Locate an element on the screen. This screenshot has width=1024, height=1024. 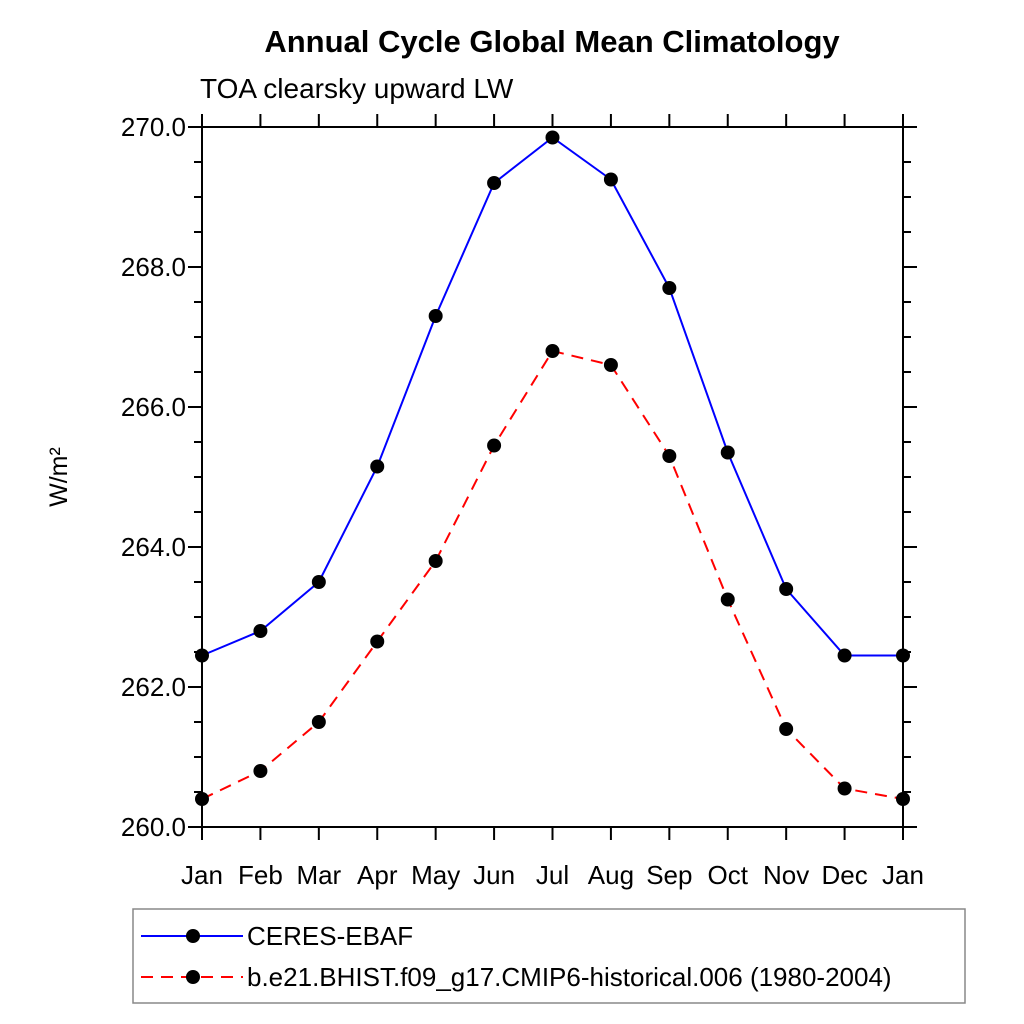
chart-title: Annual Cycle Global Mean Climatology is located at coordinates (552, 41).